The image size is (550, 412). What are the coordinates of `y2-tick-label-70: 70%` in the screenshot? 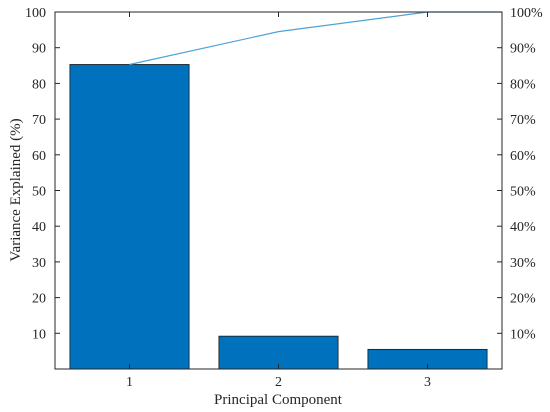 It's located at (523, 120).